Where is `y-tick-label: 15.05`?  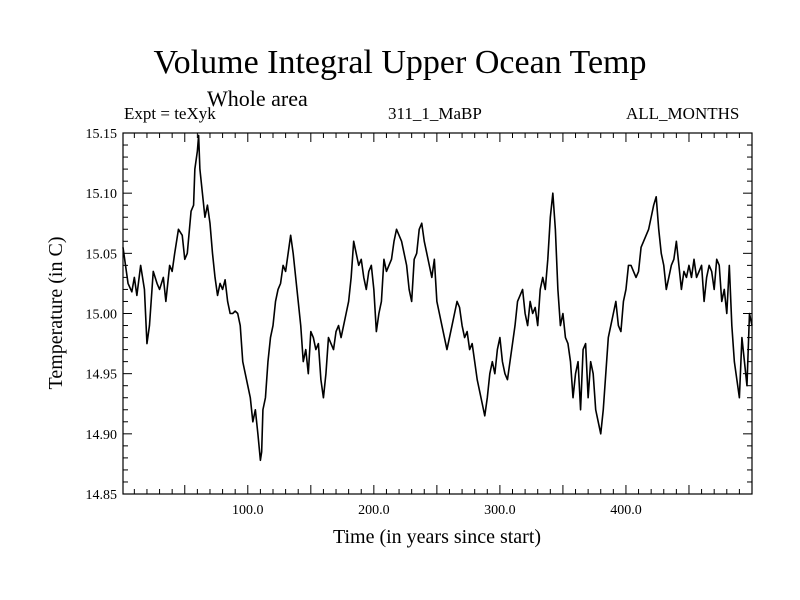 y-tick-label: 15.05 is located at coordinates (102, 254).